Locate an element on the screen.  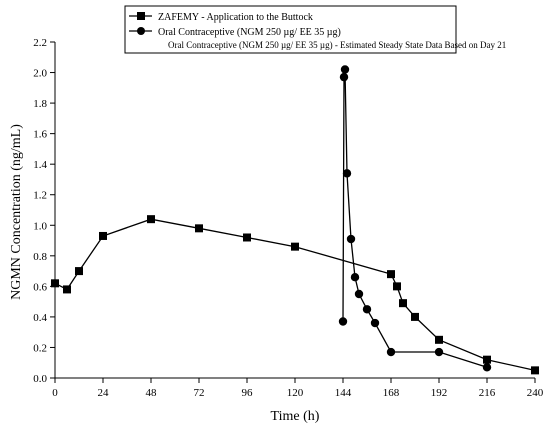
legend-zafemy-marker is located at coordinates (141, 16).